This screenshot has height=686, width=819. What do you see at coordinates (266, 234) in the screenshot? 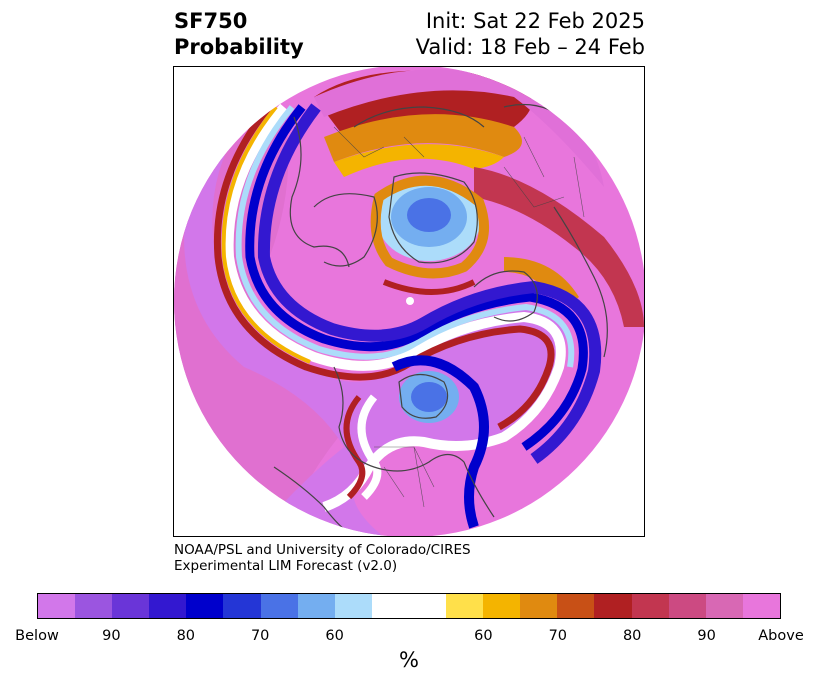
I see `swirl-orange-edge` at bounding box center [266, 234].